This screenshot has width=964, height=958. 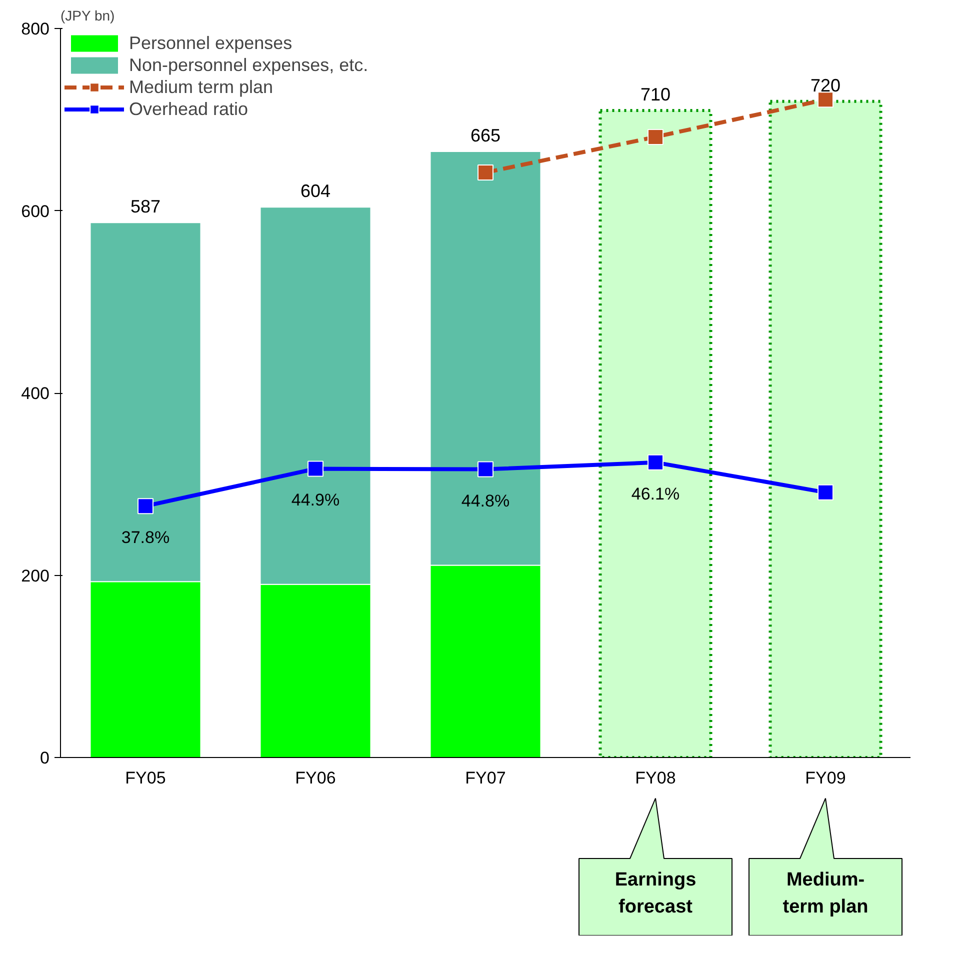 I want to click on x-tick-label: FY05, so click(x=145, y=778).